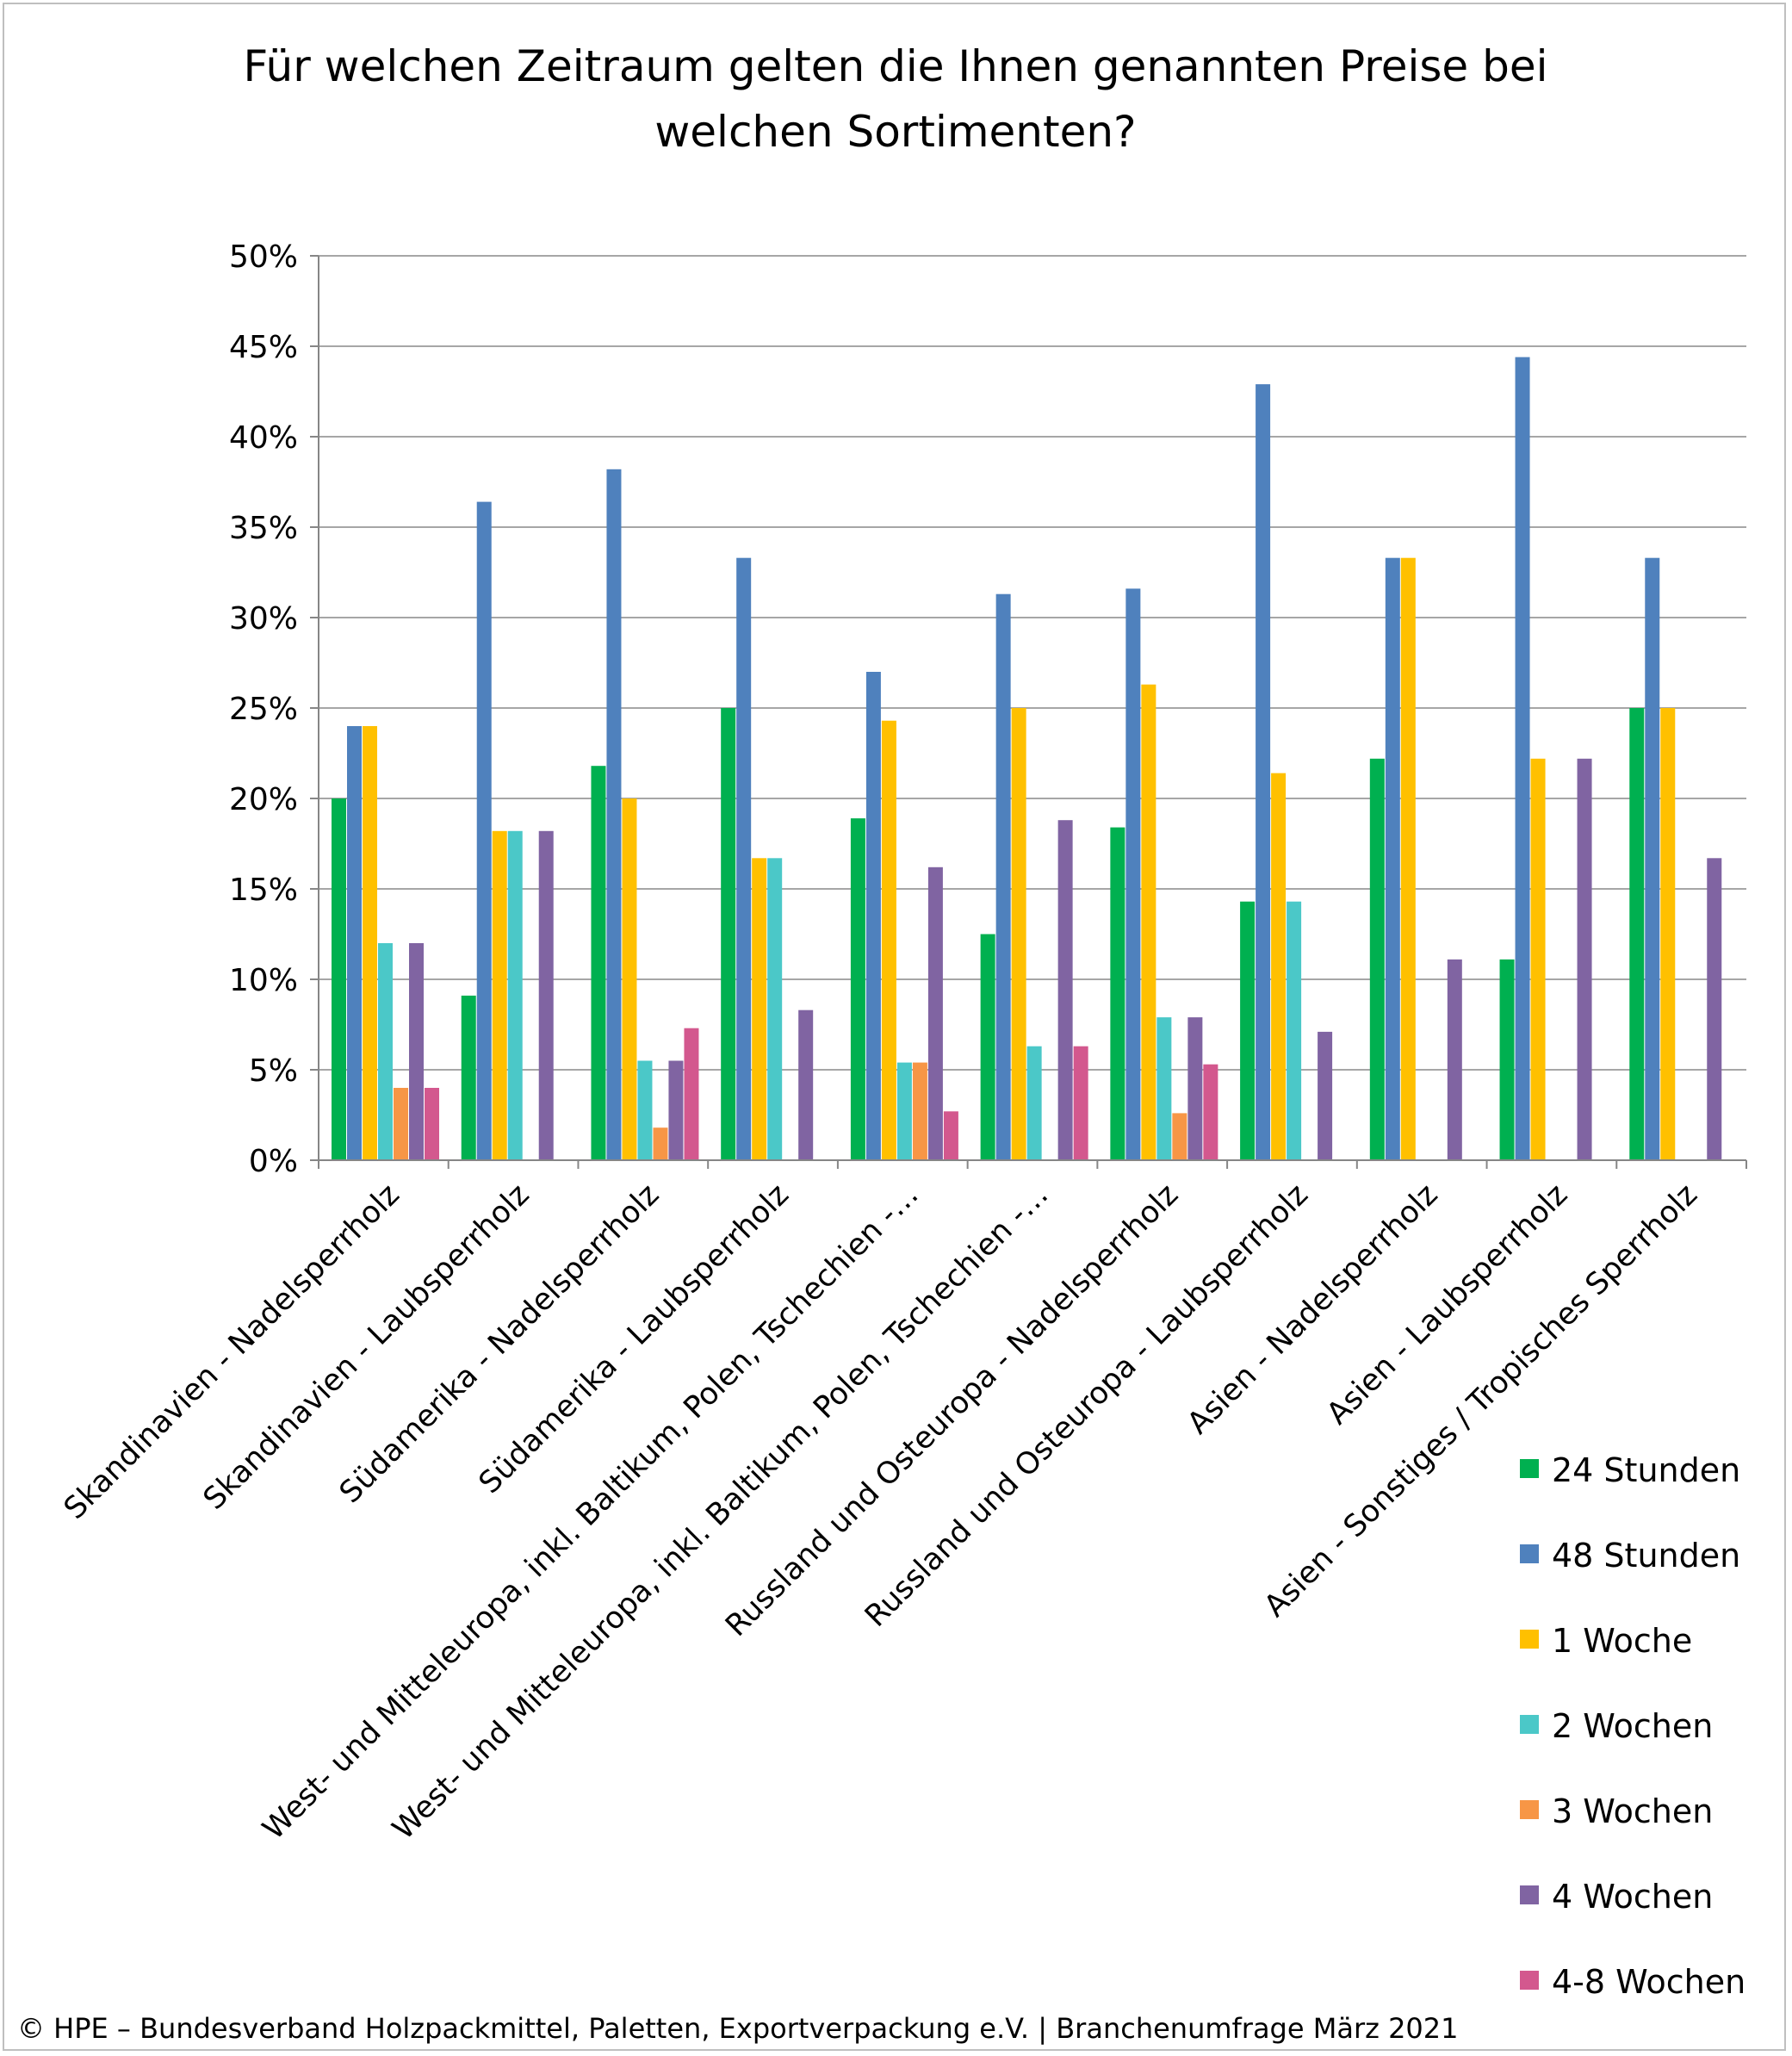  What do you see at coordinates (1312, 1309) in the screenshot?
I see `x-category-label: Asien - Nadelsperrholz` at bounding box center [1312, 1309].